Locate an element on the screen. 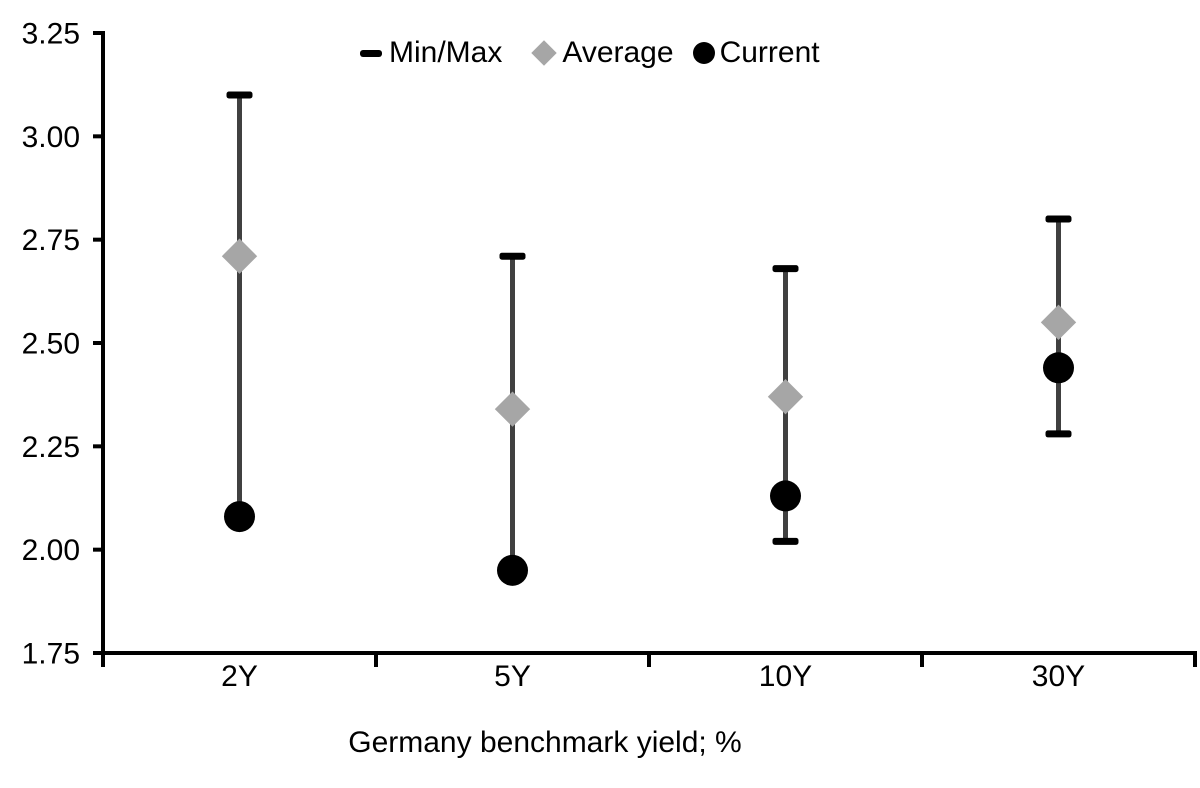 The height and width of the screenshot is (788, 1200). average-marker-30Y is located at coordinates (1058, 322).